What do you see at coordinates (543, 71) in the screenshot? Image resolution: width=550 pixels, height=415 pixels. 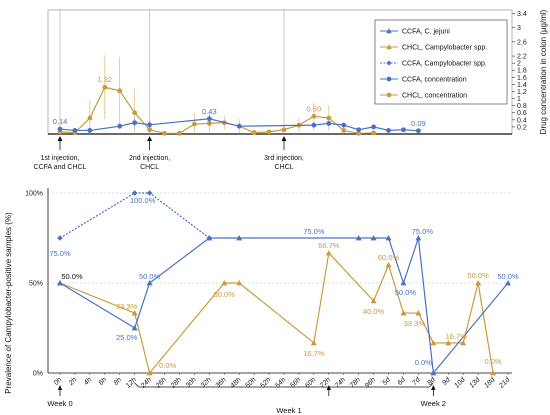 I see `top-y-axis-label: Drug concentration in colon (μg/ml)` at bounding box center [543, 71].